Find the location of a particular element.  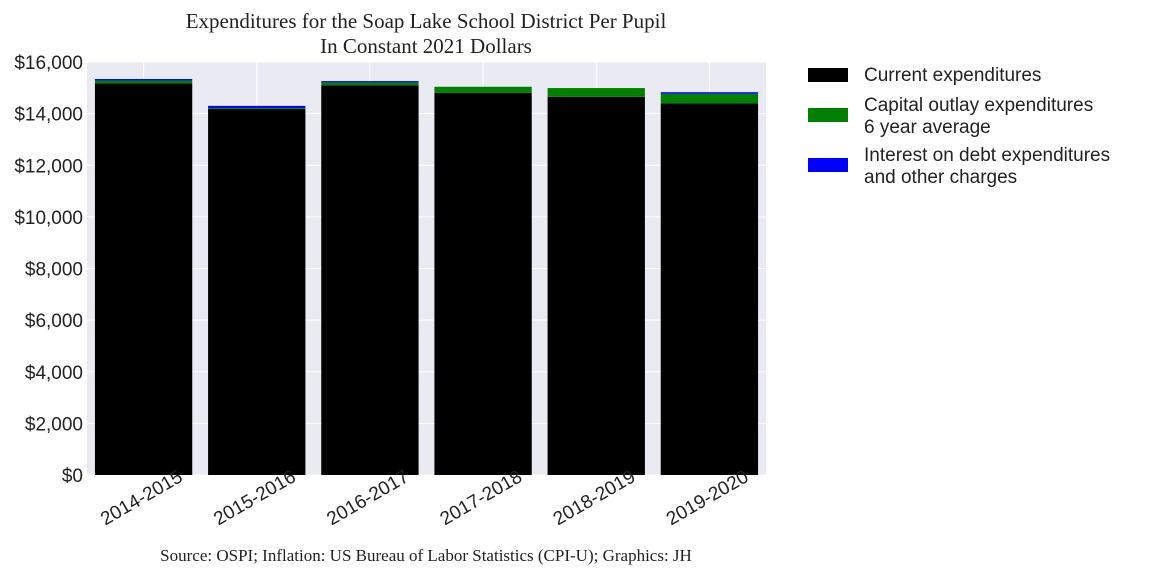

y-tick-label: $0 is located at coordinates (72, 476).